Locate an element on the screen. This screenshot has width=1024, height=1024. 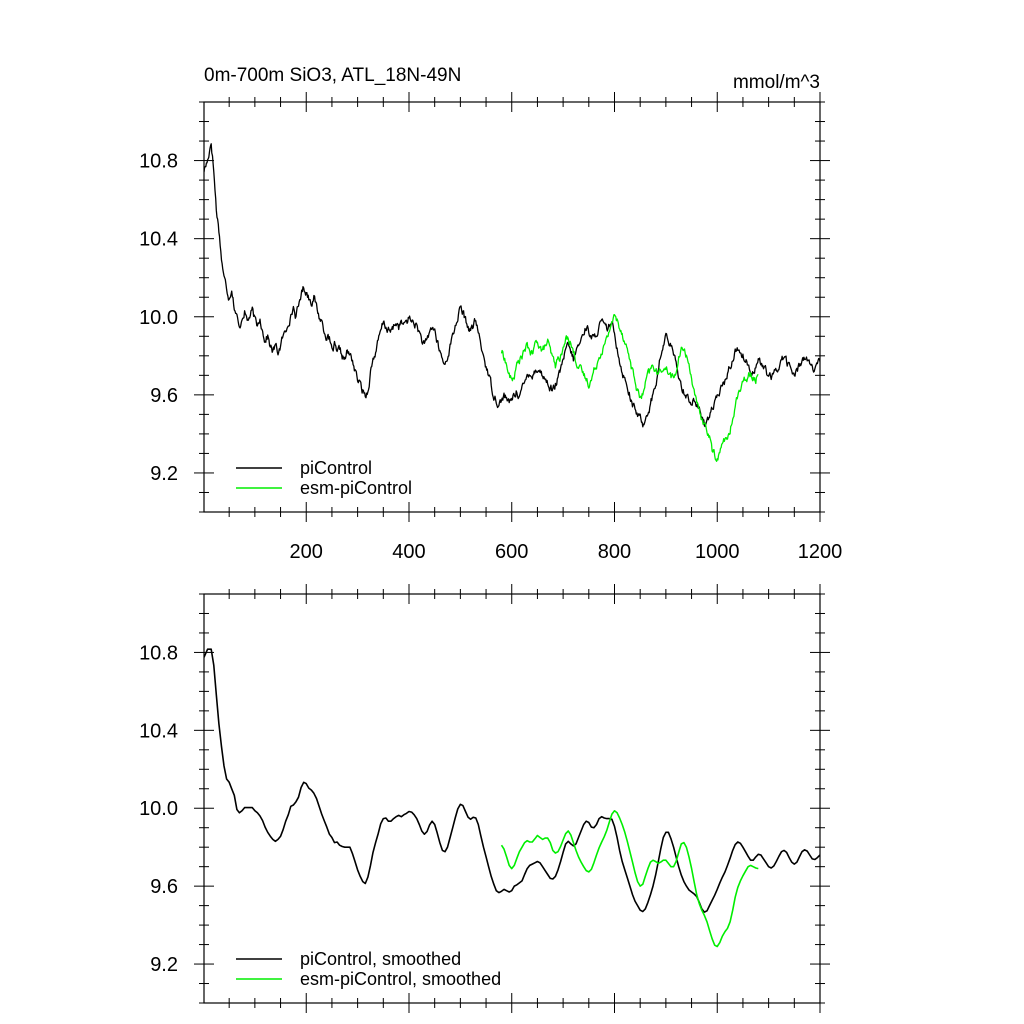
units-label: mmol/m^3 is located at coordinates (776, 82).